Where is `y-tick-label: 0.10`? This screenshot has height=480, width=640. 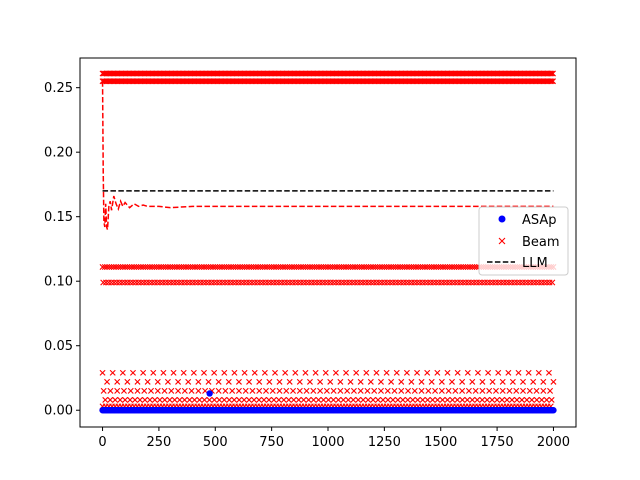 y-tick-label: 0.10 is located at coordinates (58, 282).